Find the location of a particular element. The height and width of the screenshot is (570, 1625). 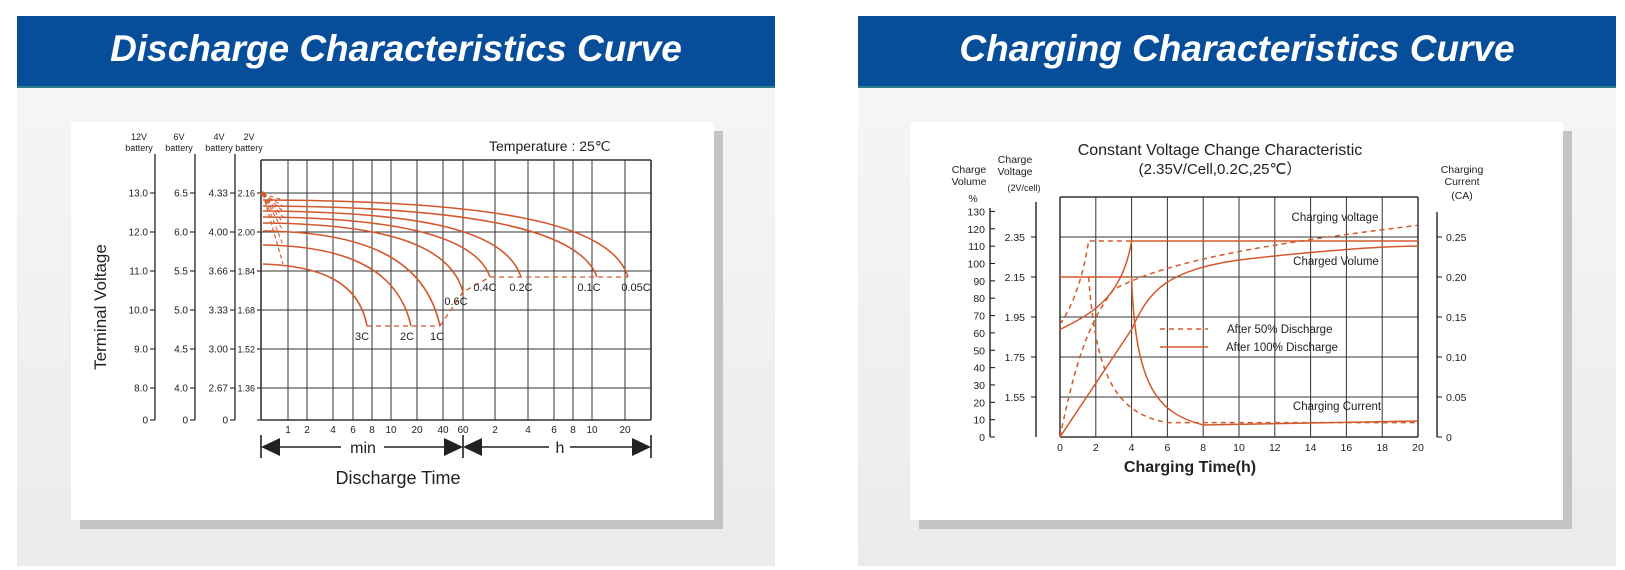

charging-chart-title-2: (2.35V/Cell,0.2C,25℃） is located at coordinates (1220, 169).